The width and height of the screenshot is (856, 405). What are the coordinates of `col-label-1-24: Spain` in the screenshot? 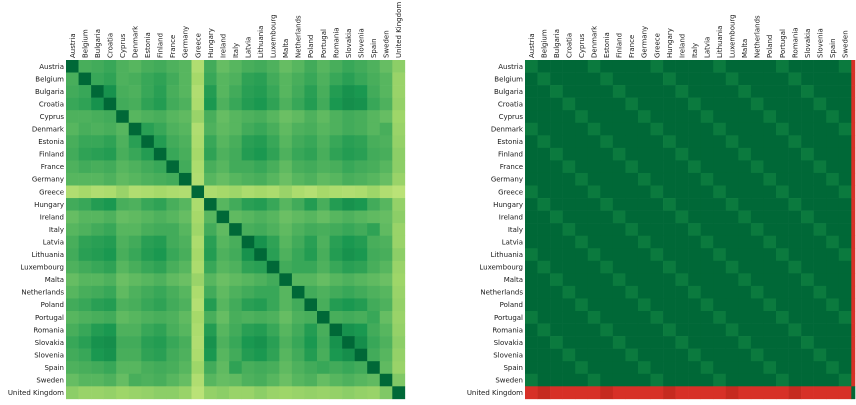 It's located at (833, 48).